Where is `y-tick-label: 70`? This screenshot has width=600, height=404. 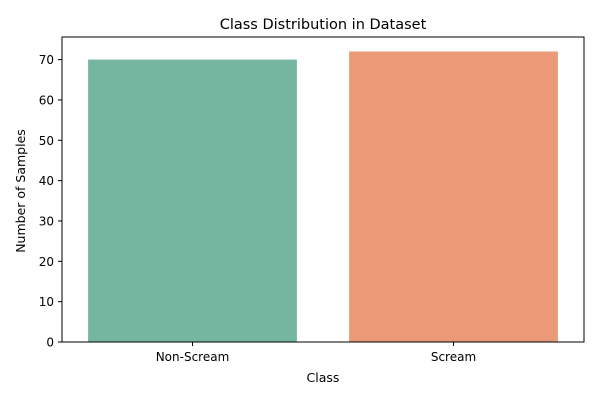 y-tick-label: 70 is located at coordinates (46, 60).